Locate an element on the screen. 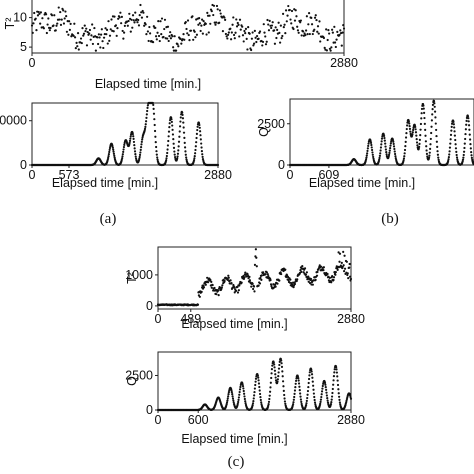 This screenshot has width=474, height=474. x-tick-label: 489 is located at coordinates (190, 319).